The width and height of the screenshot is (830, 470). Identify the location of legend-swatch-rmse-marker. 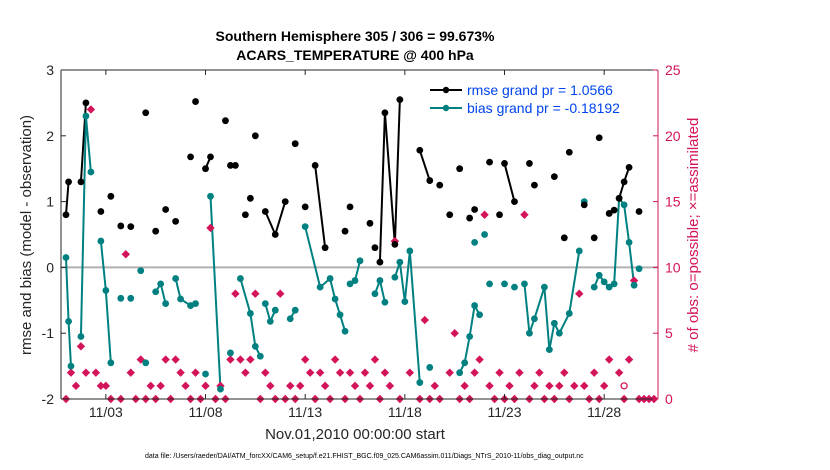
(446, 90).